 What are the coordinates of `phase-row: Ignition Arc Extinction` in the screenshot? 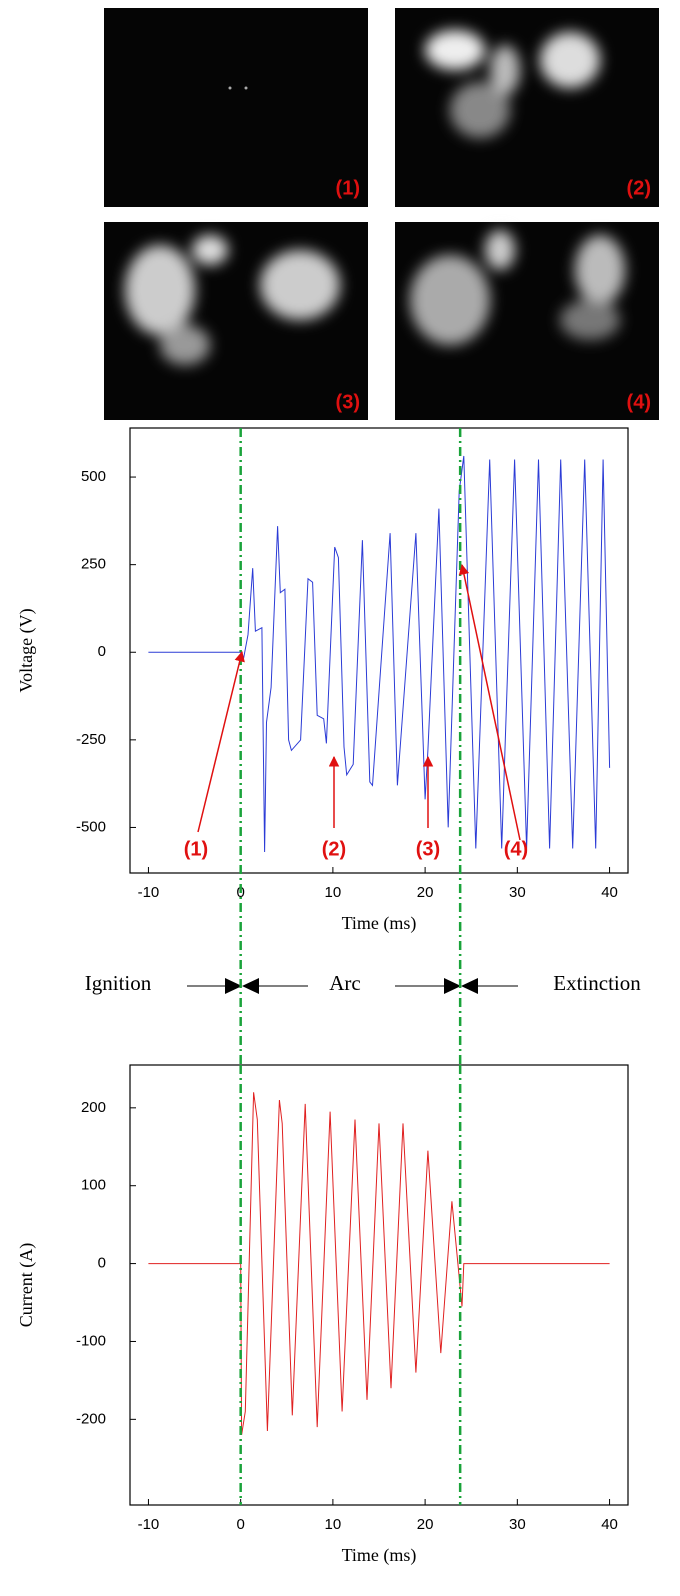 It's located at (363, 983).